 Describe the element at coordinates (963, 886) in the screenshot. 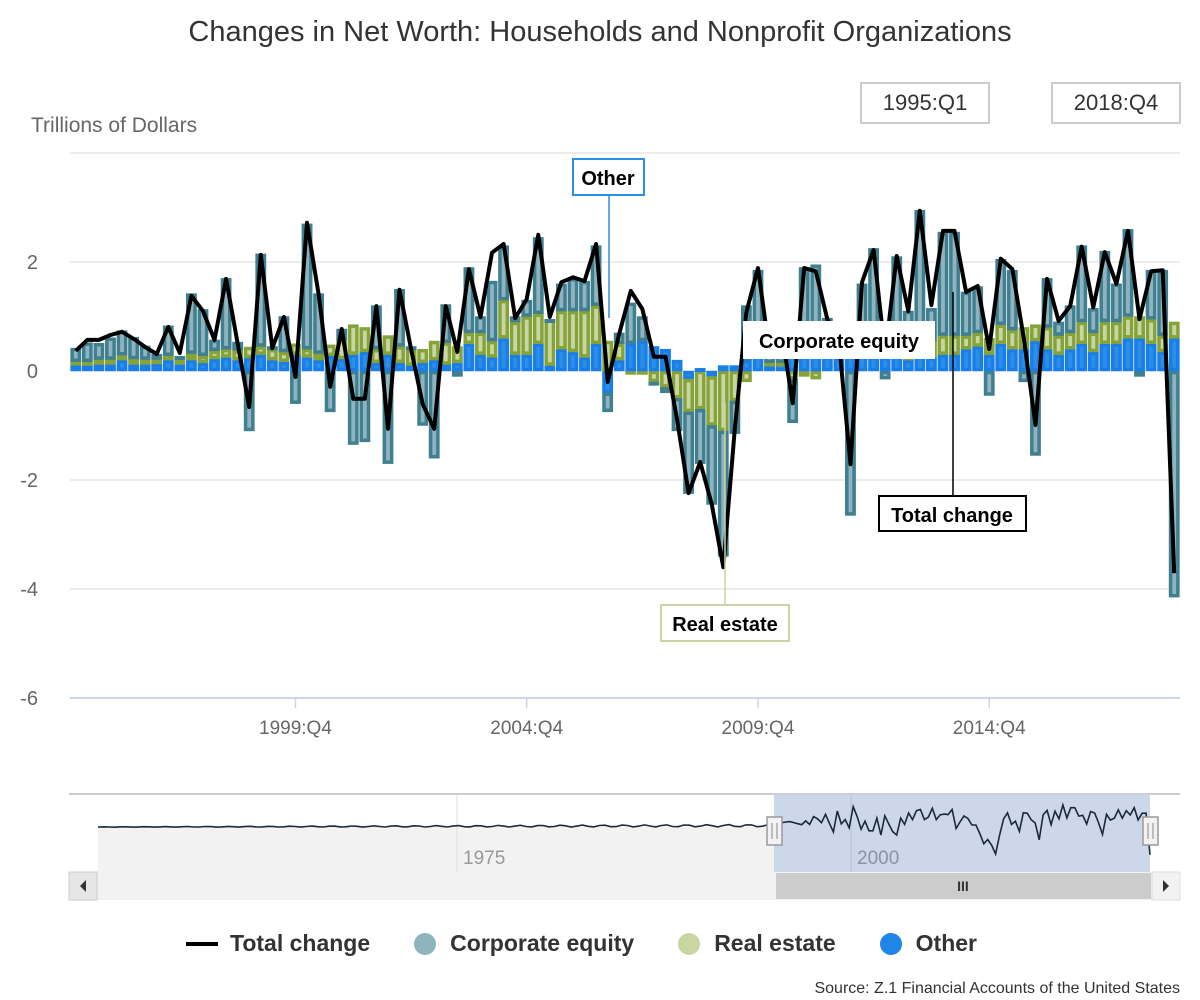

I see `scrollbar-thumb` at that location.